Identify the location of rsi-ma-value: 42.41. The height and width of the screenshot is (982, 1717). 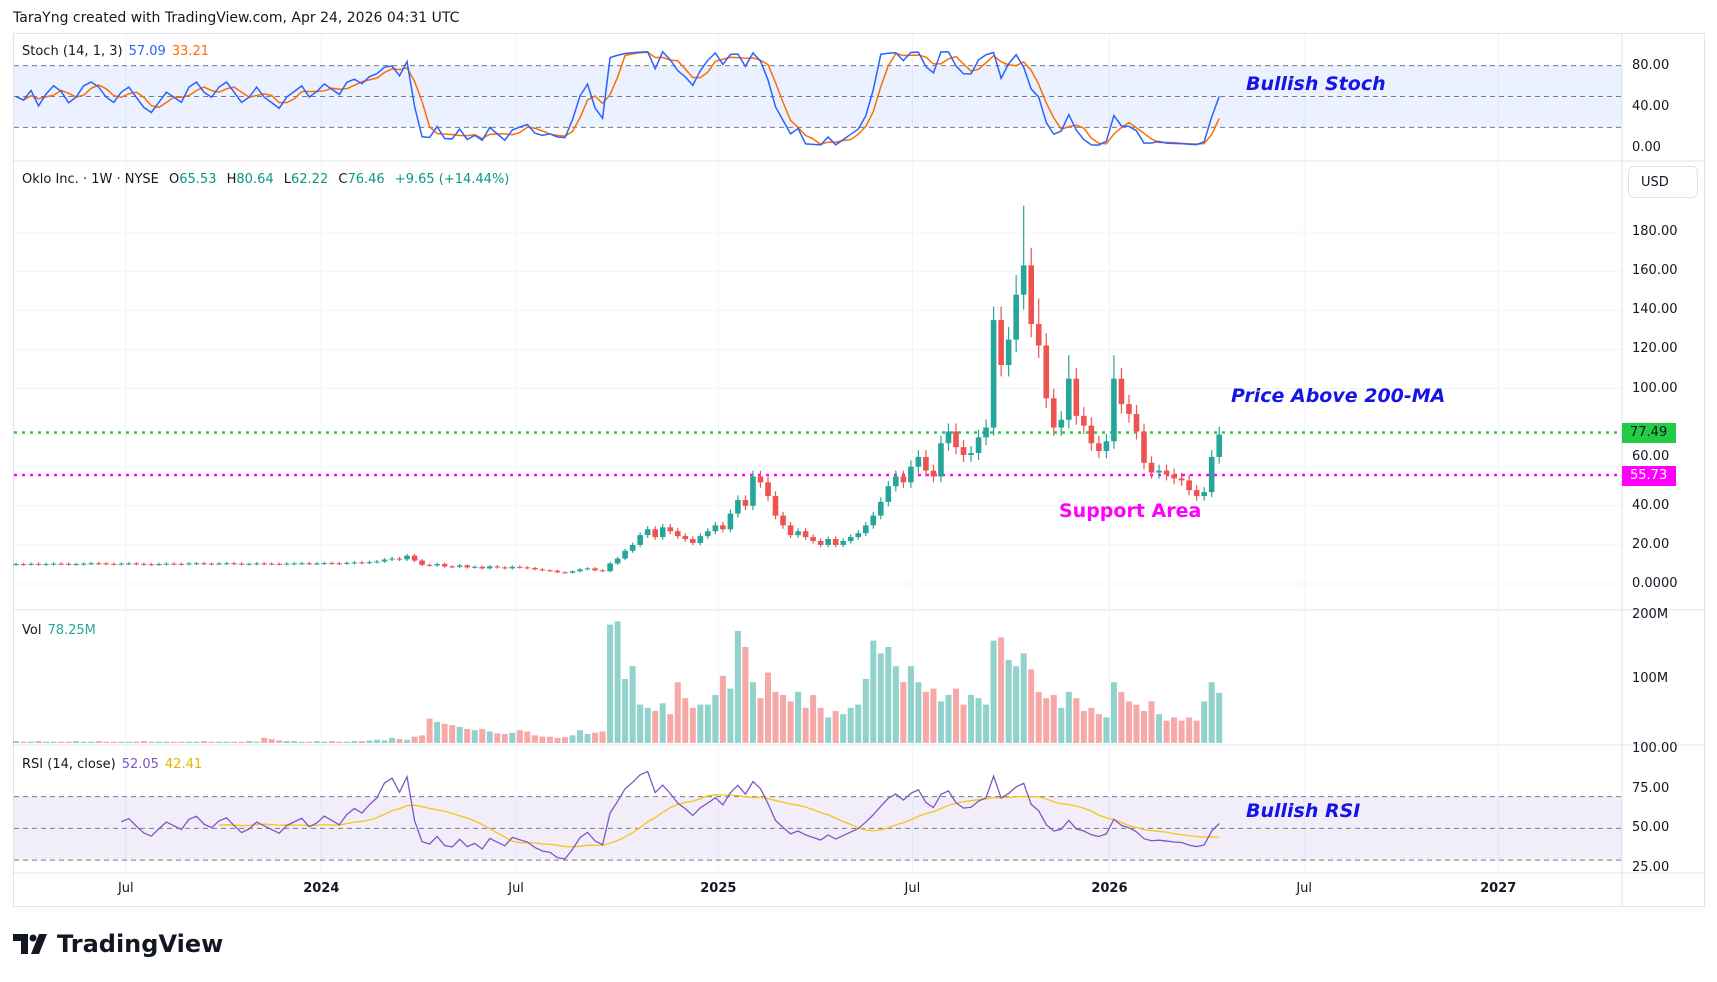
(183, 764).